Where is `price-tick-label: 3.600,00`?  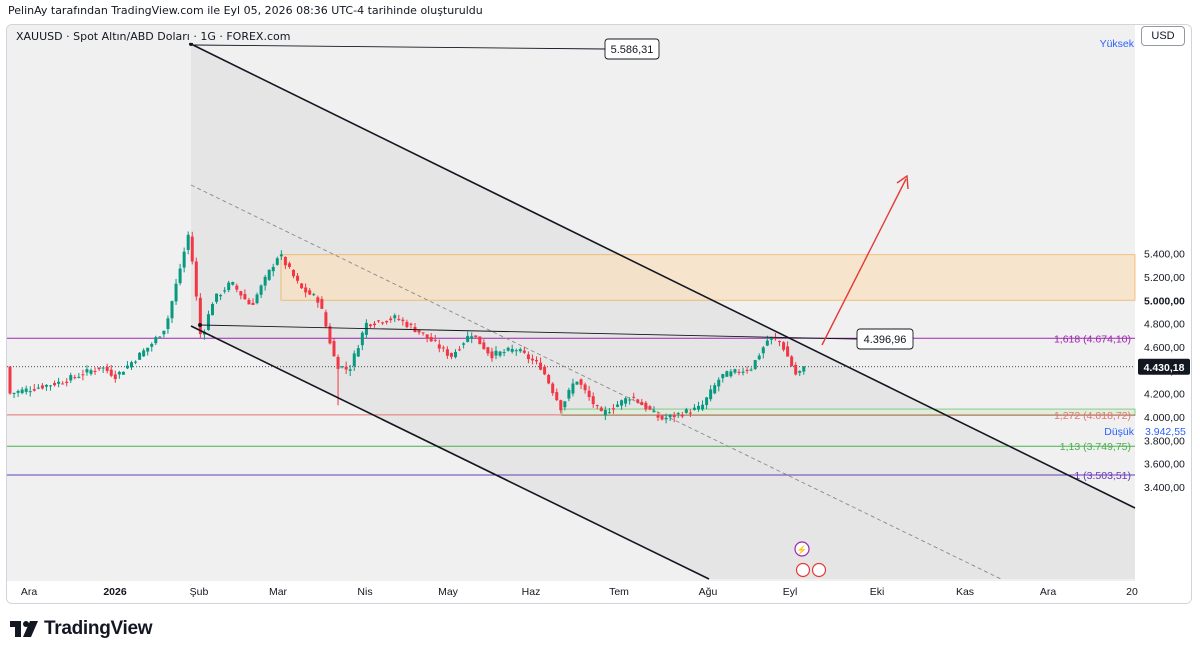 price-tick-label: 3.600,00 is located at coordinates (1164, 465).